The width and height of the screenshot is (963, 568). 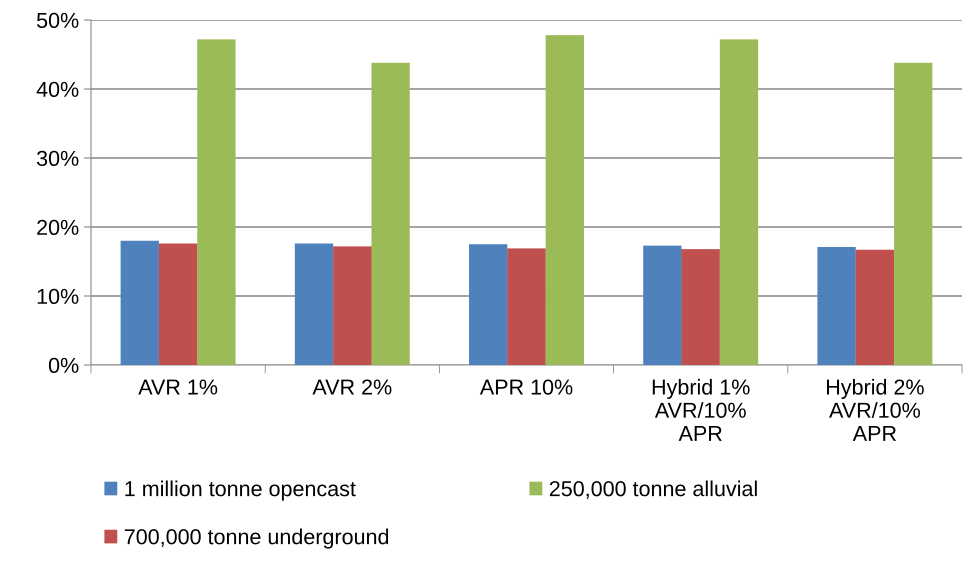 What do you see at coordinates (58, 296) in the screenshot?
I see `y-tick-label: 10%` at bounding box center [58, 296].